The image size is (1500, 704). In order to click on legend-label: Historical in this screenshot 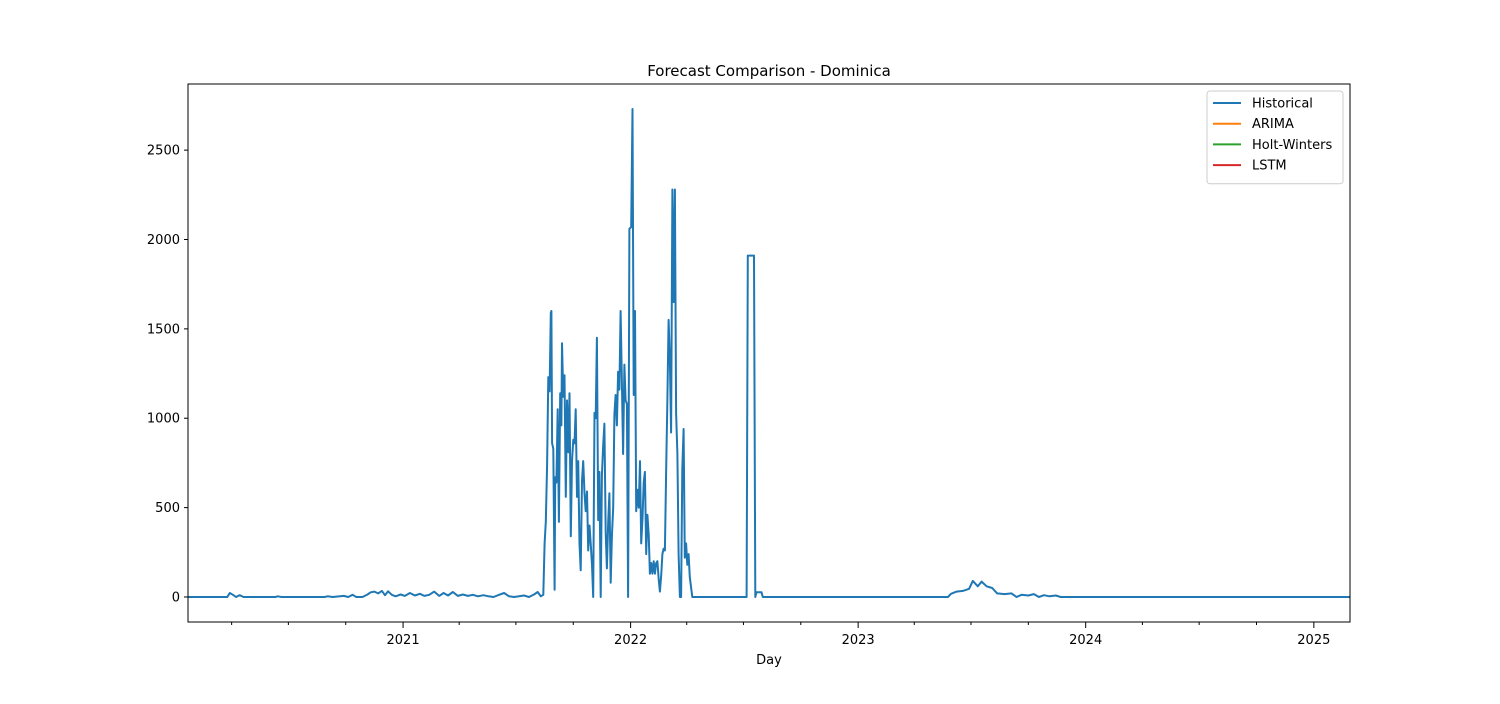, I will do `click(1282, 104)`.